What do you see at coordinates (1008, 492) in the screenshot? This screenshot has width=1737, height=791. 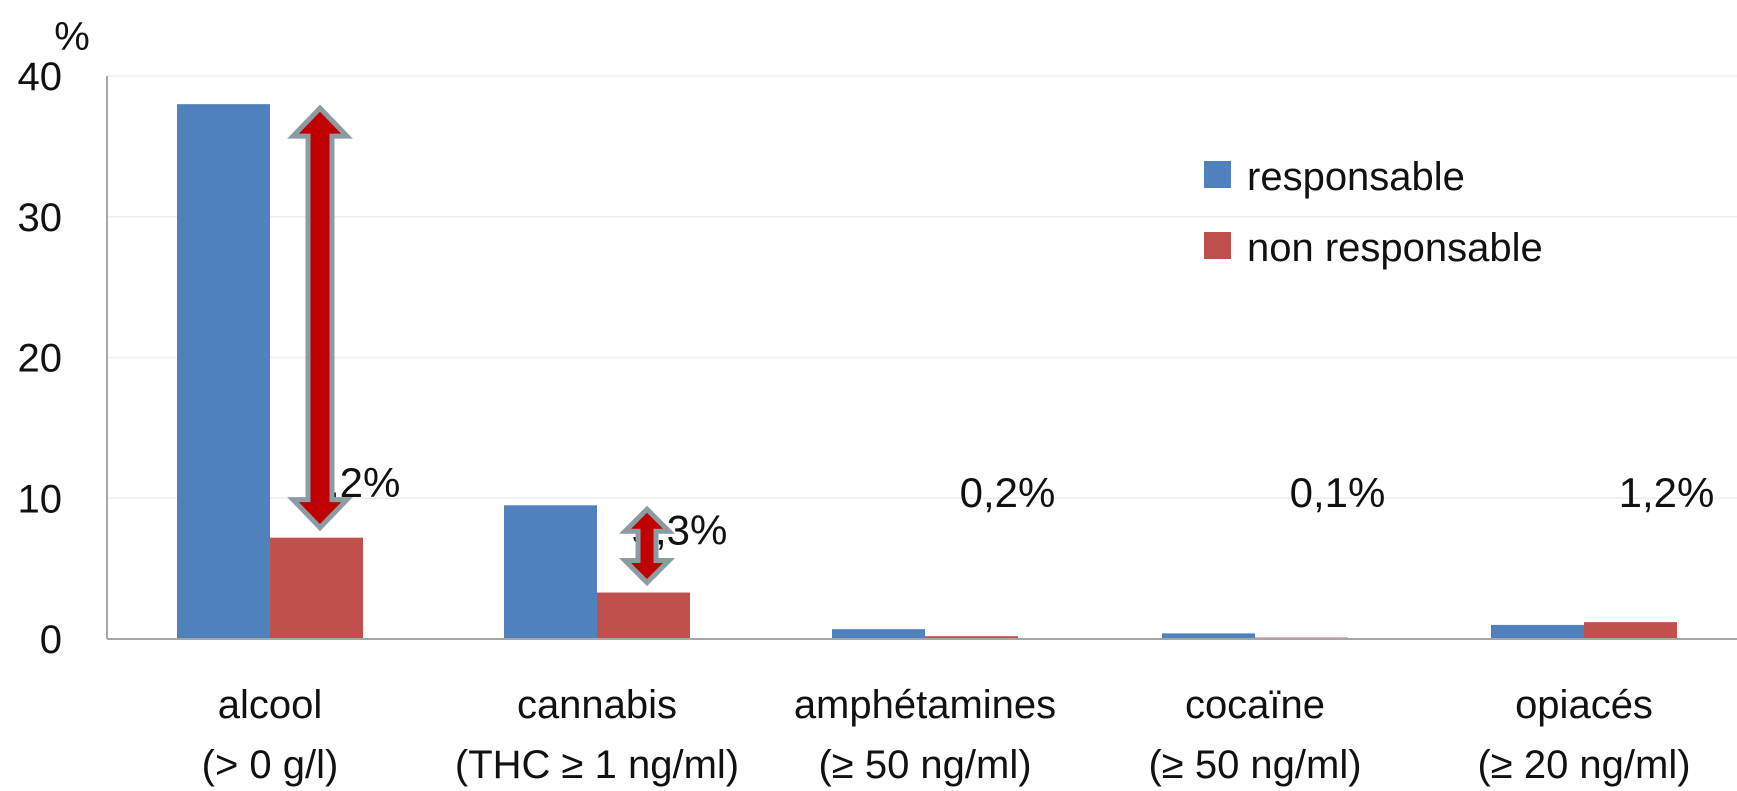 I see `data-label: 0,2%` at bounding box center [1008, 492].